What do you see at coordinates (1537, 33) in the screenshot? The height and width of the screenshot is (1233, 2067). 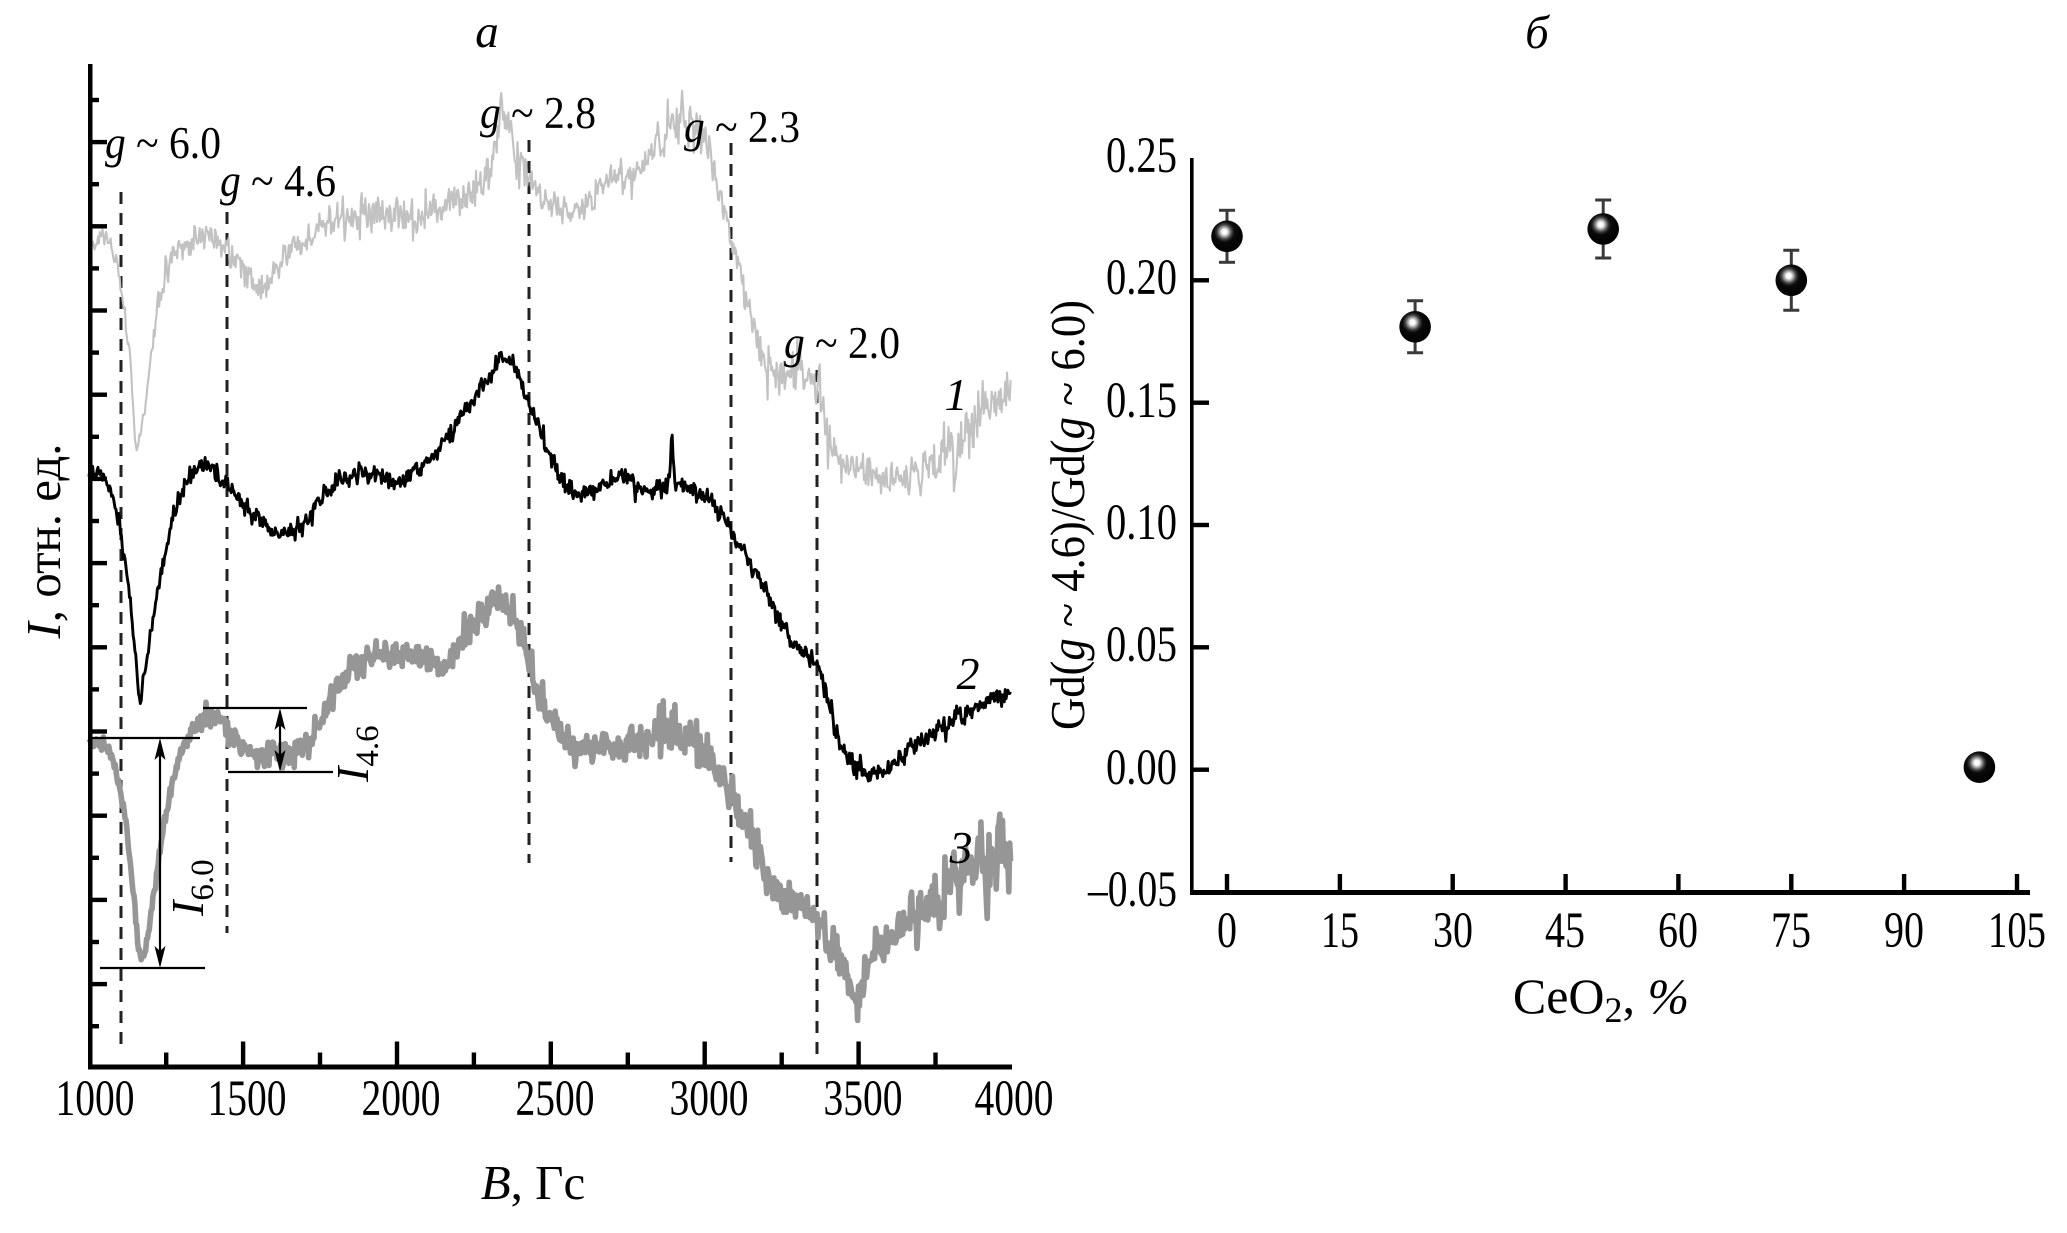 I see `svg-text: б` at bounding box center [1537, 33].